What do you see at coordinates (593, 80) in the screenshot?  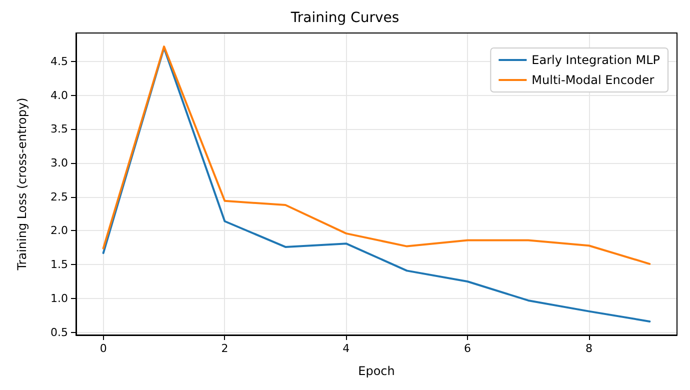 I see `legend-label: Multi-Modal Encoder` at bounding box center [593, 80].